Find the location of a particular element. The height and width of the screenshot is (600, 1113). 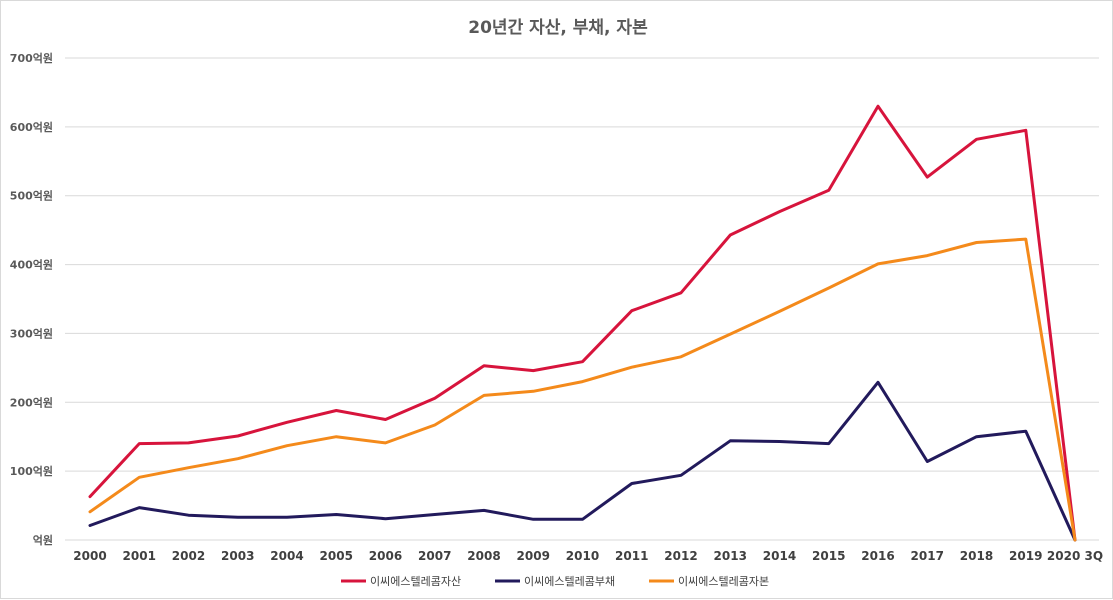

legend: 이씨에스텔레콤자산 이씨에스텔레콤부채 이씨에스텔레콤자본 is located at coordinates (555, 581).